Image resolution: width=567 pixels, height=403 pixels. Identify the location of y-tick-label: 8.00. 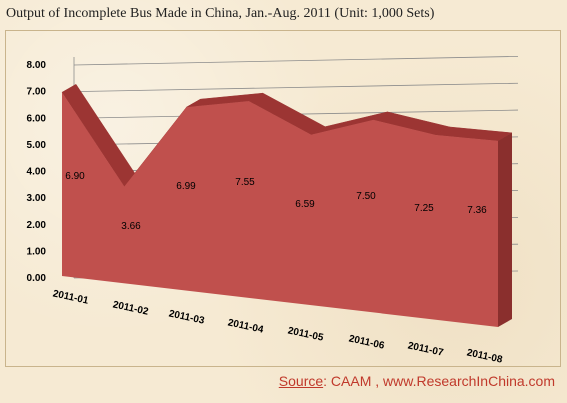
(37, 65).